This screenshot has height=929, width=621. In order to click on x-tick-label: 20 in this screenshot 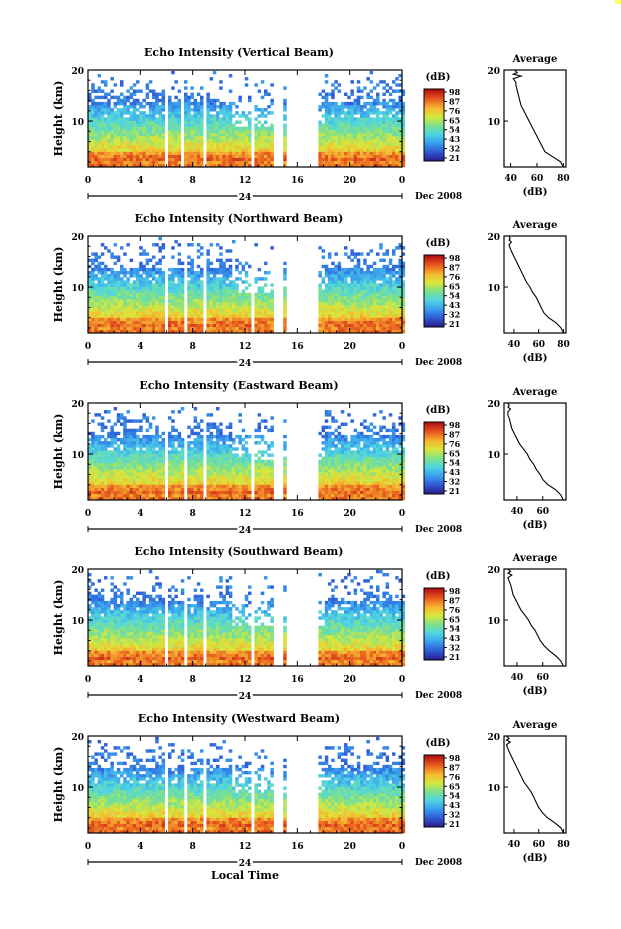, I will do `click(349, 680)`.